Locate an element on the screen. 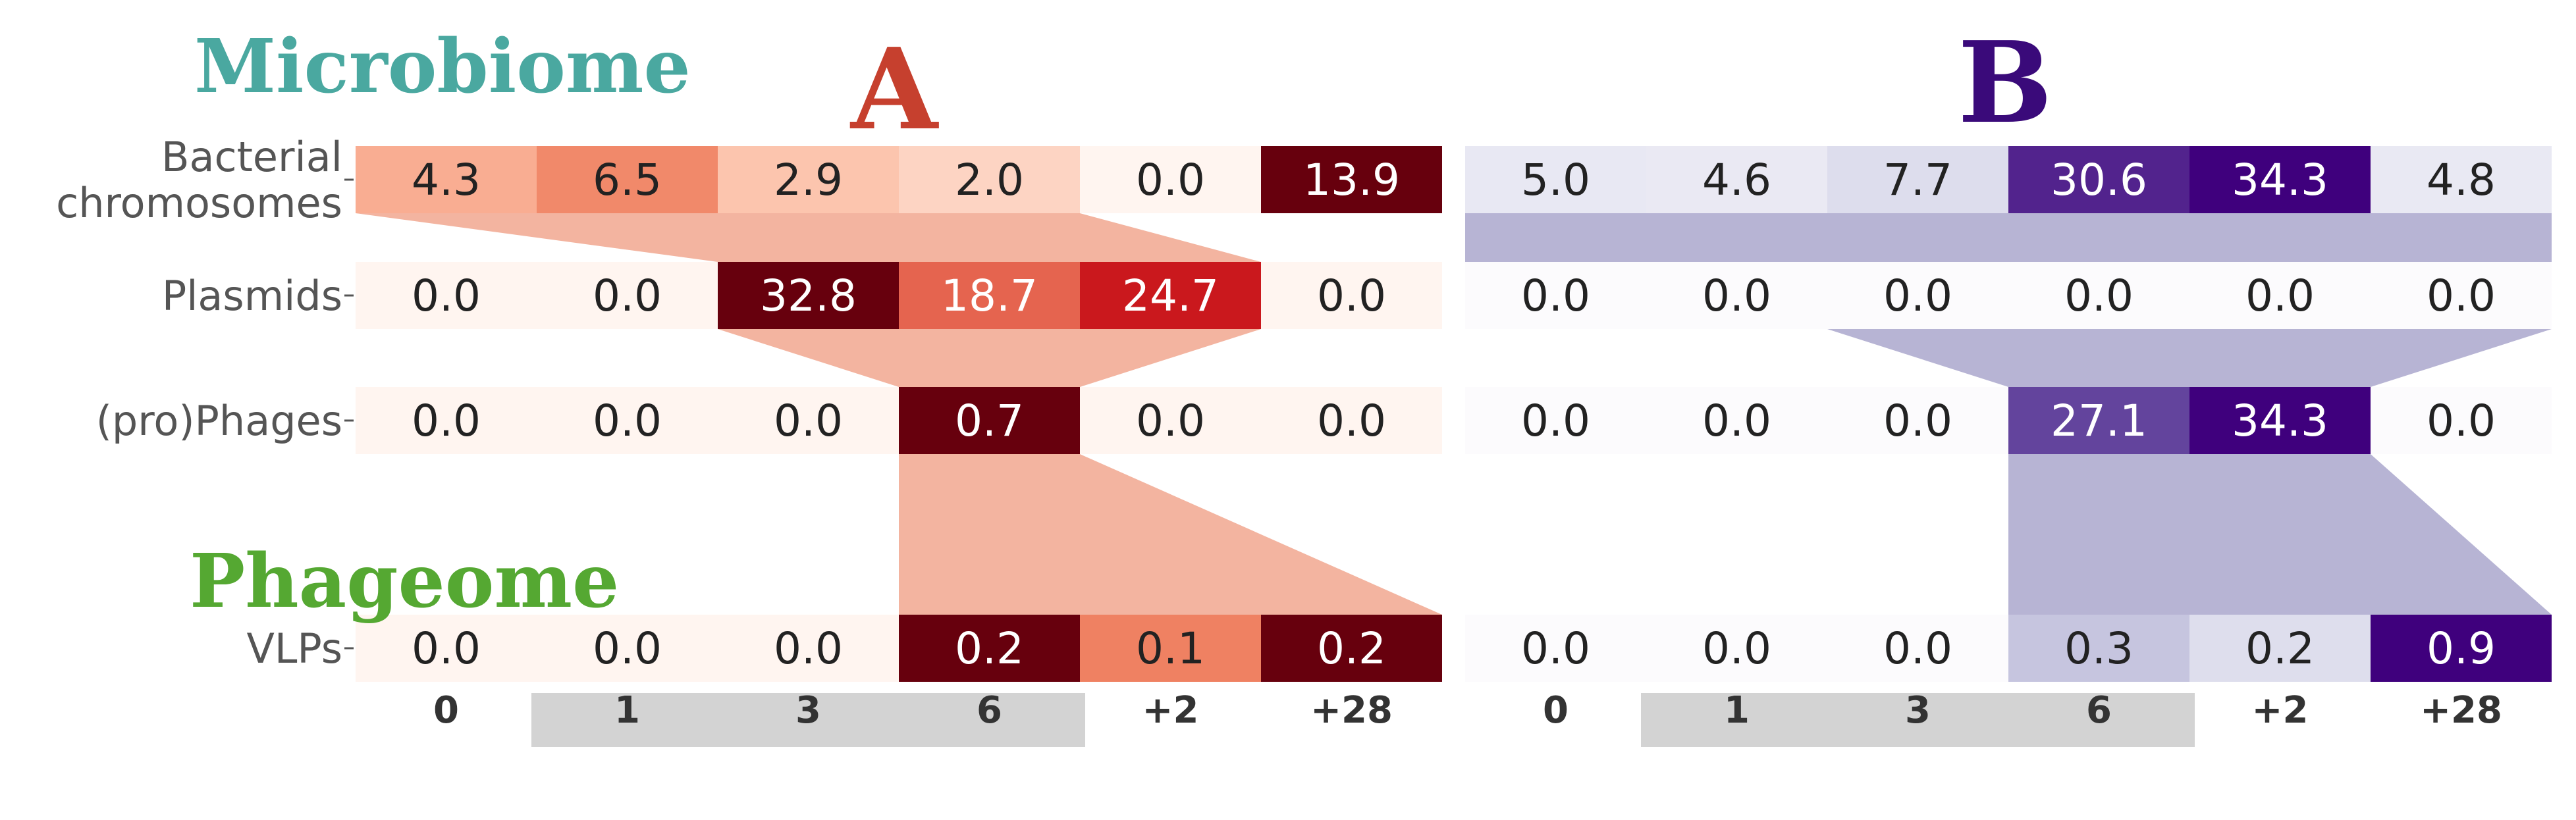 Image resolution: width=2576 pixels, height=820 pixels. panel-b-cell-r0-c0 is located at coordinates (1555, 179).